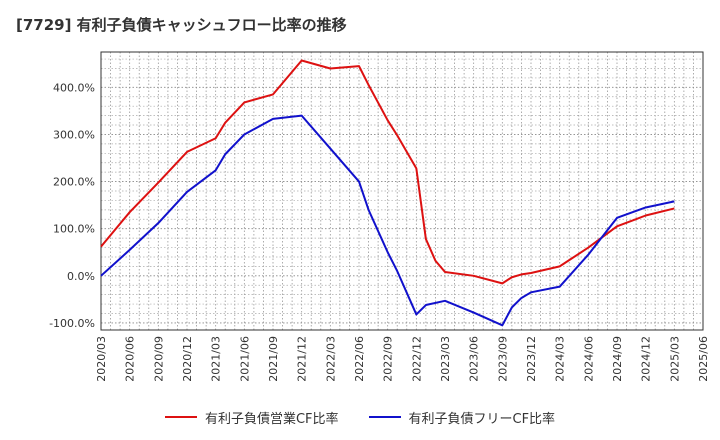 The width and height of the screenshot is (720, 440). What do you see at coordinates (74, 134) in the screenshot?
I see `y-tick-label: 300.0%` at bounding box center [74, 134].